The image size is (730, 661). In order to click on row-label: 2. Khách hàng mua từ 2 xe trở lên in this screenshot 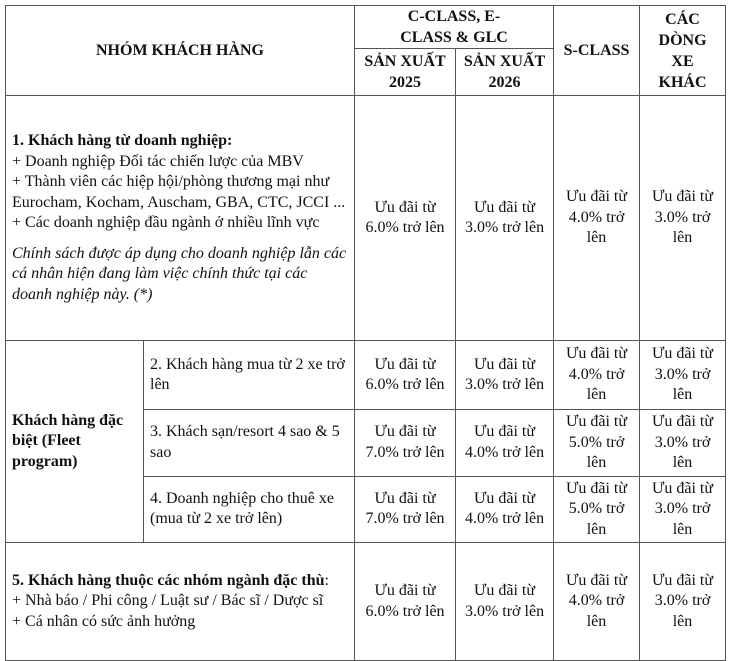, I will do `click(249, 375)`.